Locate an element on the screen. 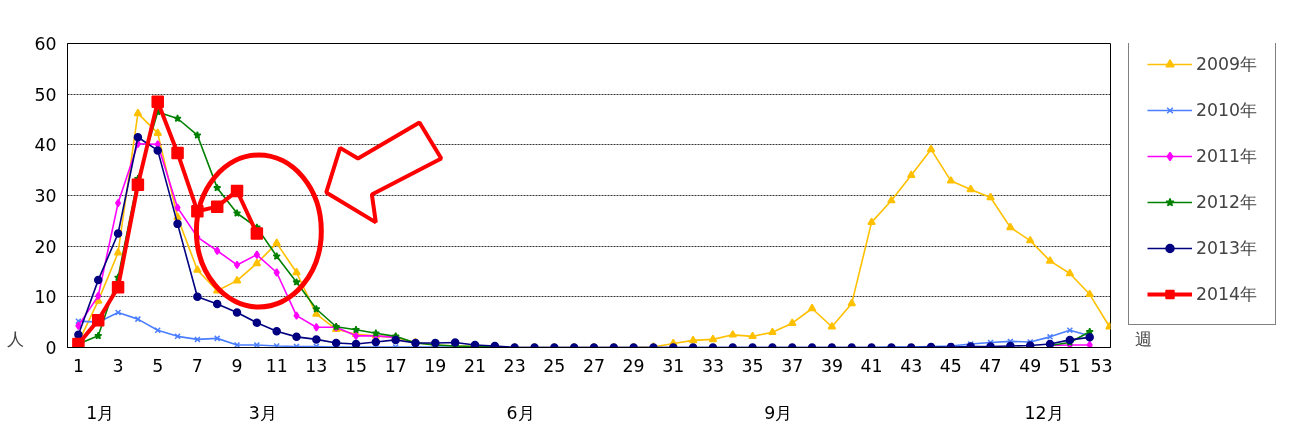 The width and height of the screenshot is (1314, 439). x-tick-label: 37 is located at coordinates (792, 365).